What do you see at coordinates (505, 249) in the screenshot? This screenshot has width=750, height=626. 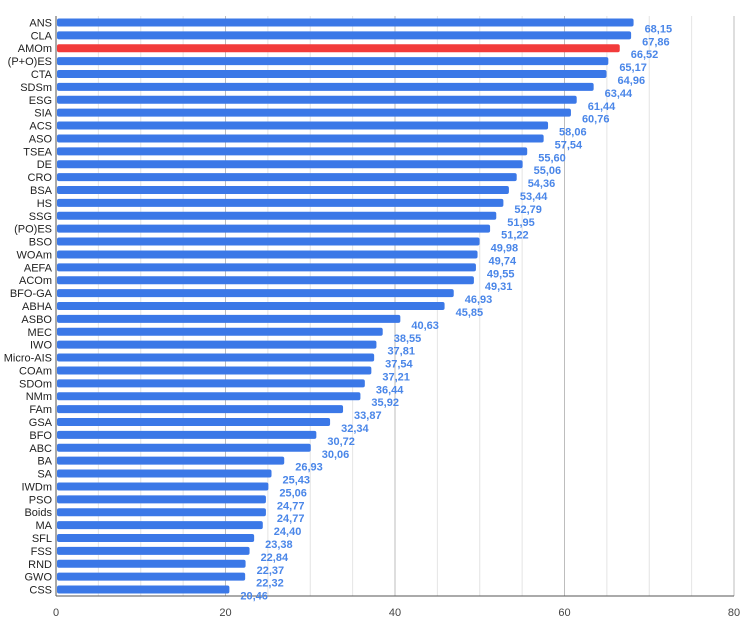 I see `value-label: 49,98` at bounding box center [505, 249].